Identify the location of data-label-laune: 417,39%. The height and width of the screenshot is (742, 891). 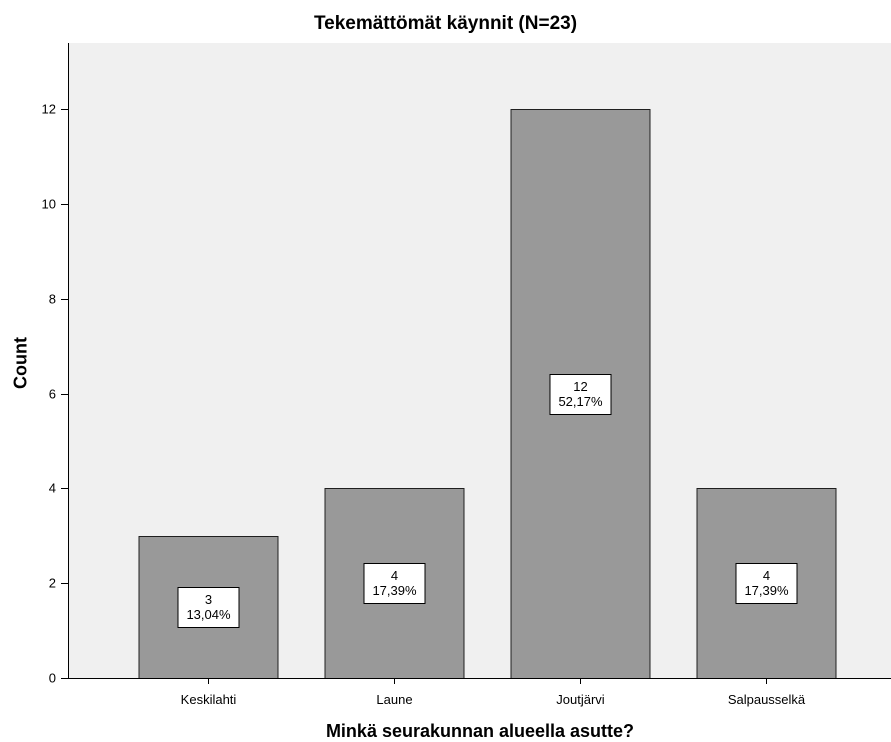
(394, 583).